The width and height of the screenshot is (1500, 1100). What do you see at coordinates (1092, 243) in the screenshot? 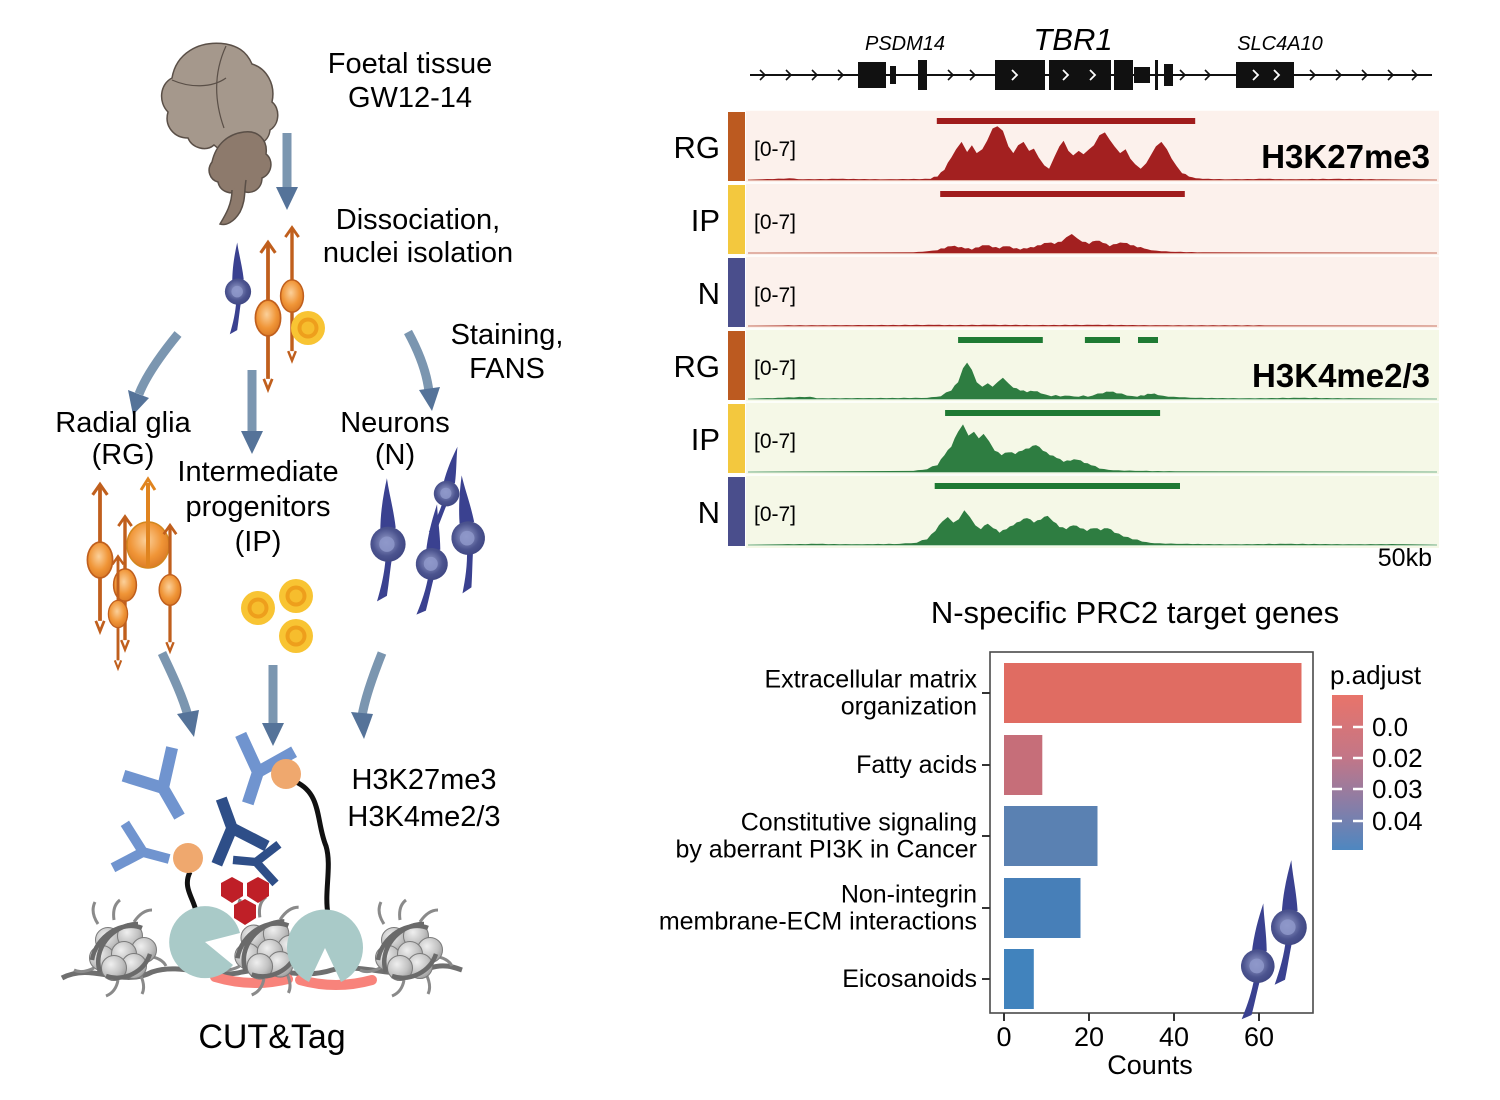
I see `signal-ip` at bounding box center [1092, 243].